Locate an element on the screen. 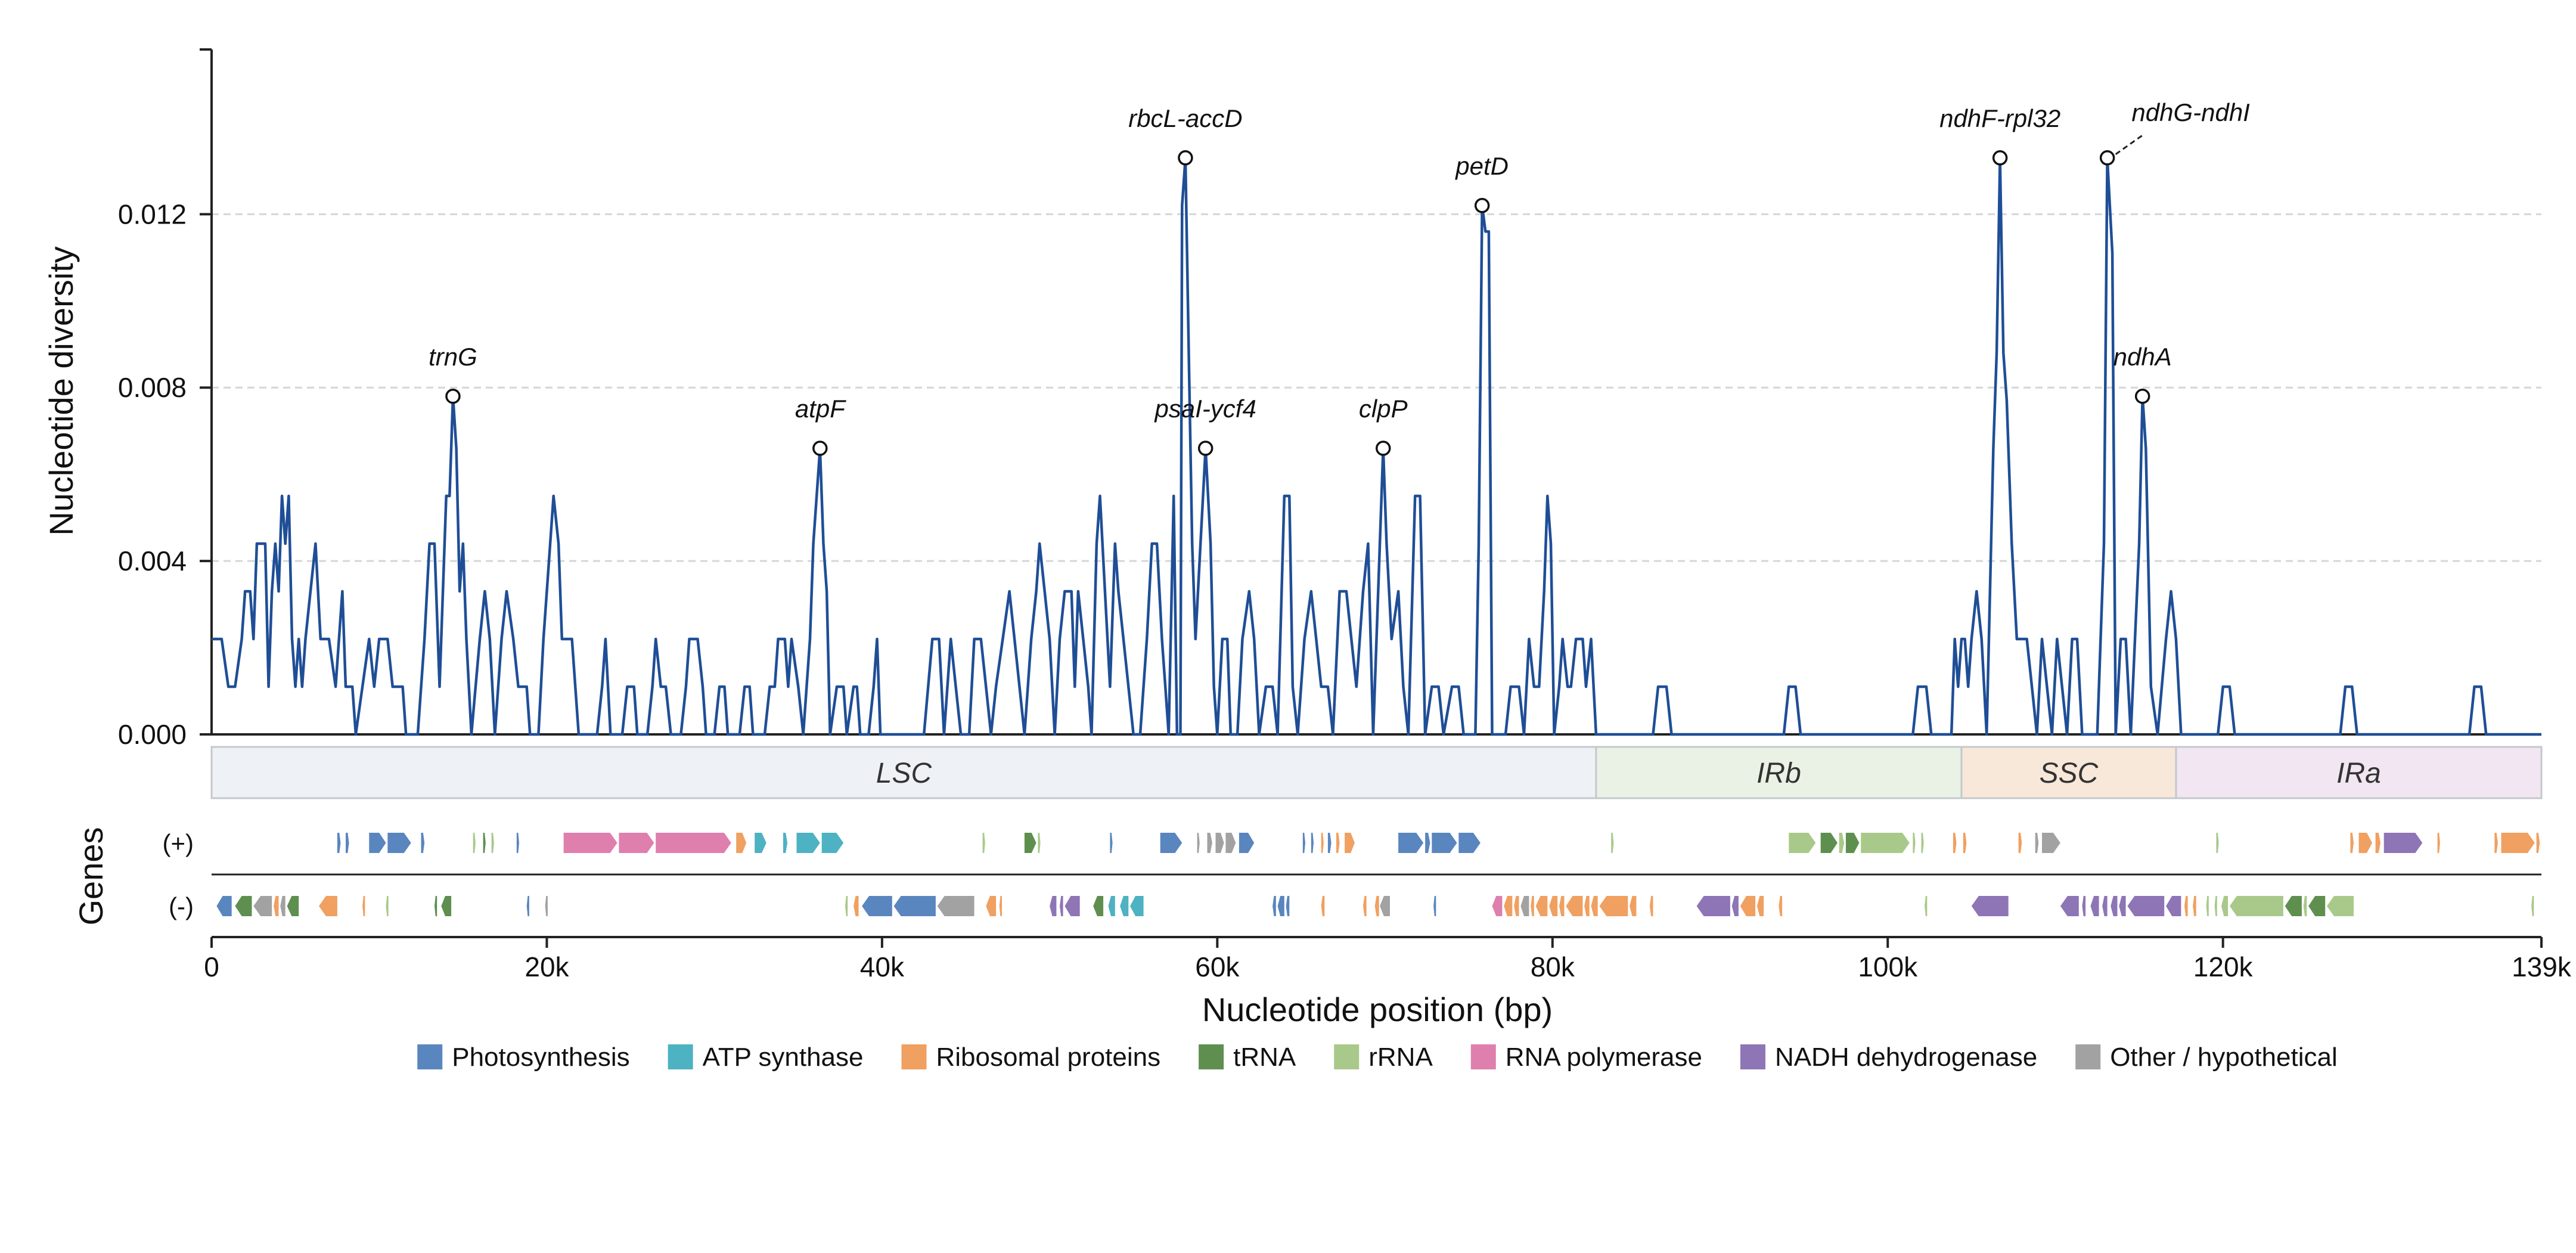 The image size is (2576, 1253). y-tick-label: 0.008 is located at coordinates (153, 387).